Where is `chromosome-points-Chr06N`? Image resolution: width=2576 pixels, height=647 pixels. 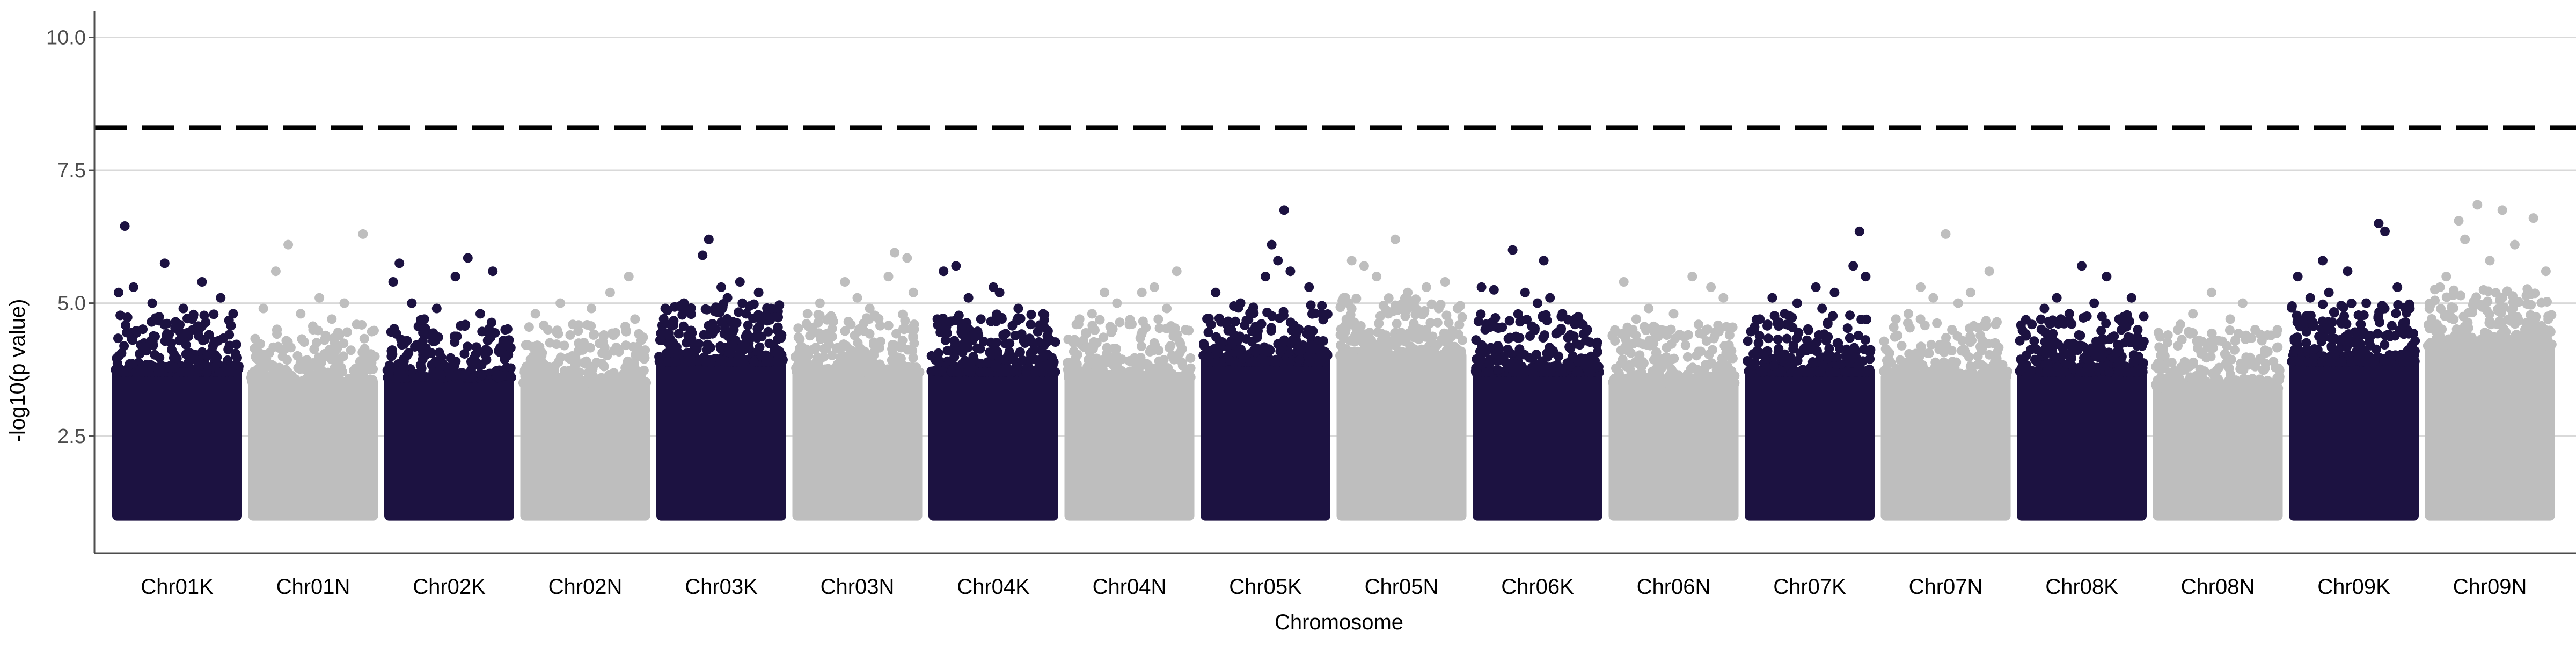 chromosome-points-Chr06N is located at coordinates (1673, 396).